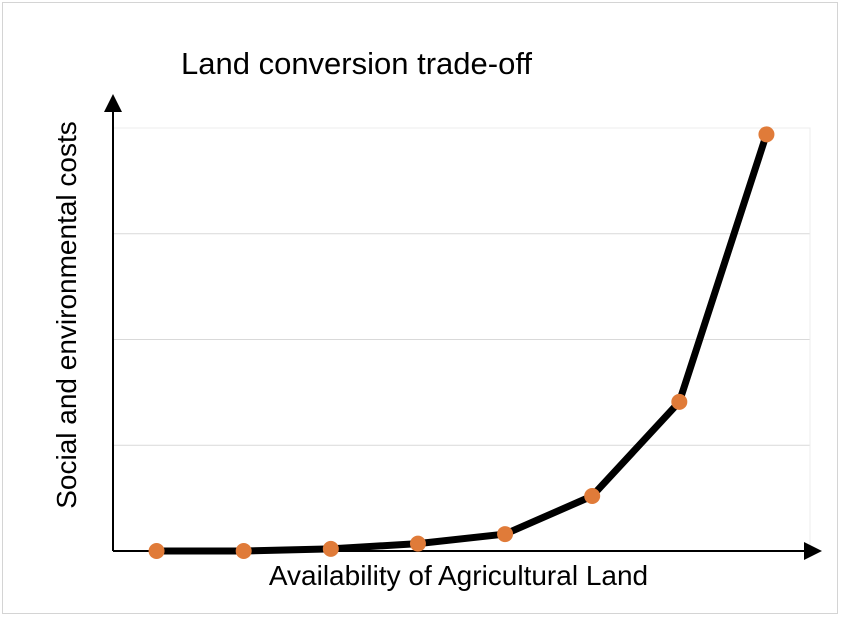 This screenshot has width=842, height=618. I want to click on x-axis-arrow-icon, so click(813, 551).